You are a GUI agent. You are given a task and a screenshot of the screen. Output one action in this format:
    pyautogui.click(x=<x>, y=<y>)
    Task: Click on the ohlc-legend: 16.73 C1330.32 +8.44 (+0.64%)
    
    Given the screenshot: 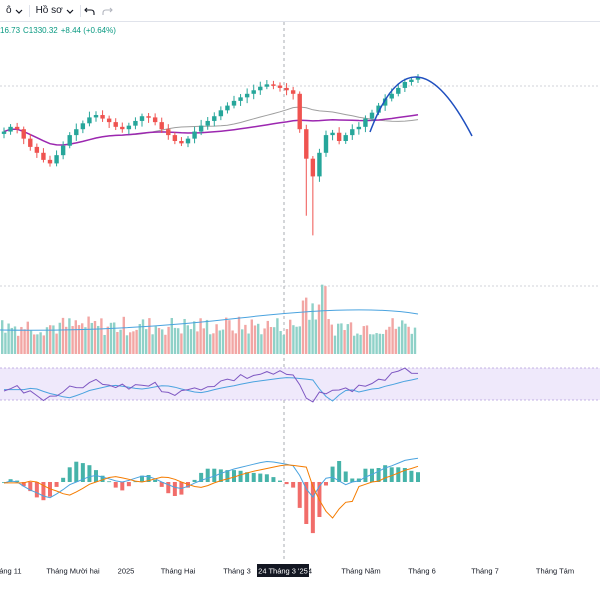 What is the action you would take?
    pyautogui.click(x=59, y=30)
    